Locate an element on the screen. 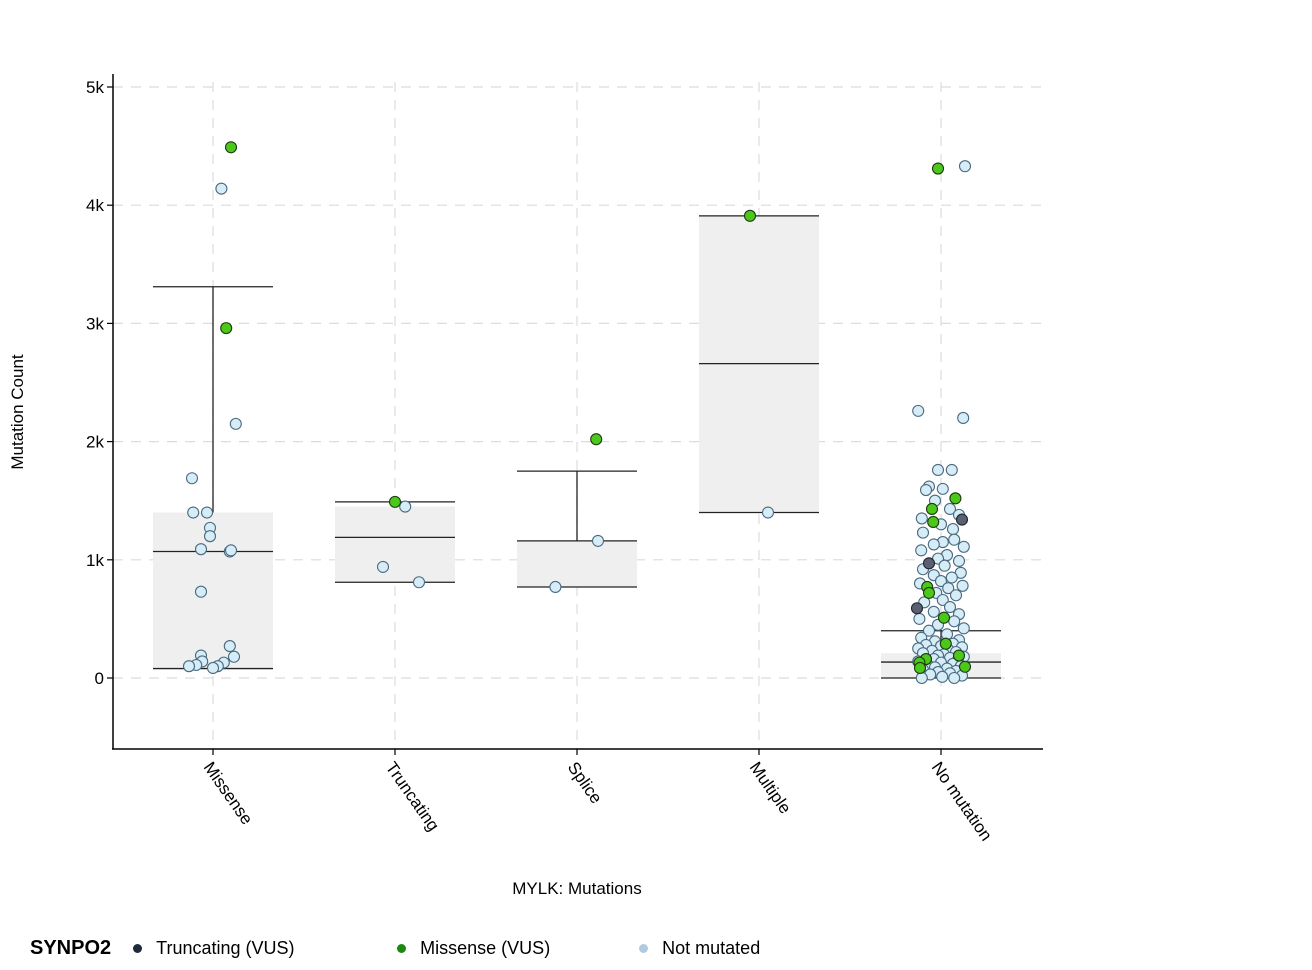 This screenshot has height=970, width=1312. y-tick-label: 5k is located at coordinates (95, 87).